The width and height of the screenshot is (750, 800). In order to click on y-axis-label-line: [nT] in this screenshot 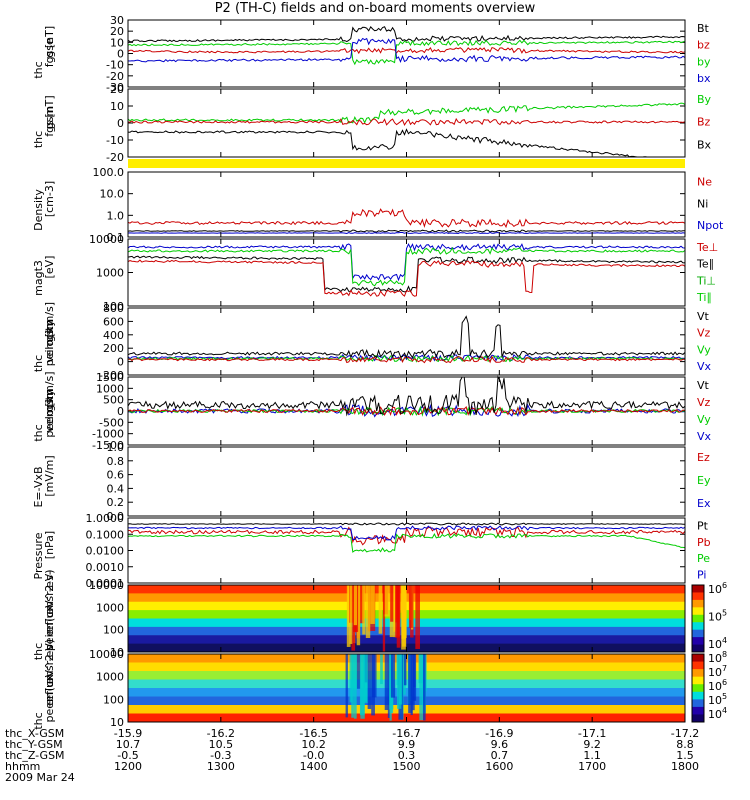, I will do `click(49, 106)`.